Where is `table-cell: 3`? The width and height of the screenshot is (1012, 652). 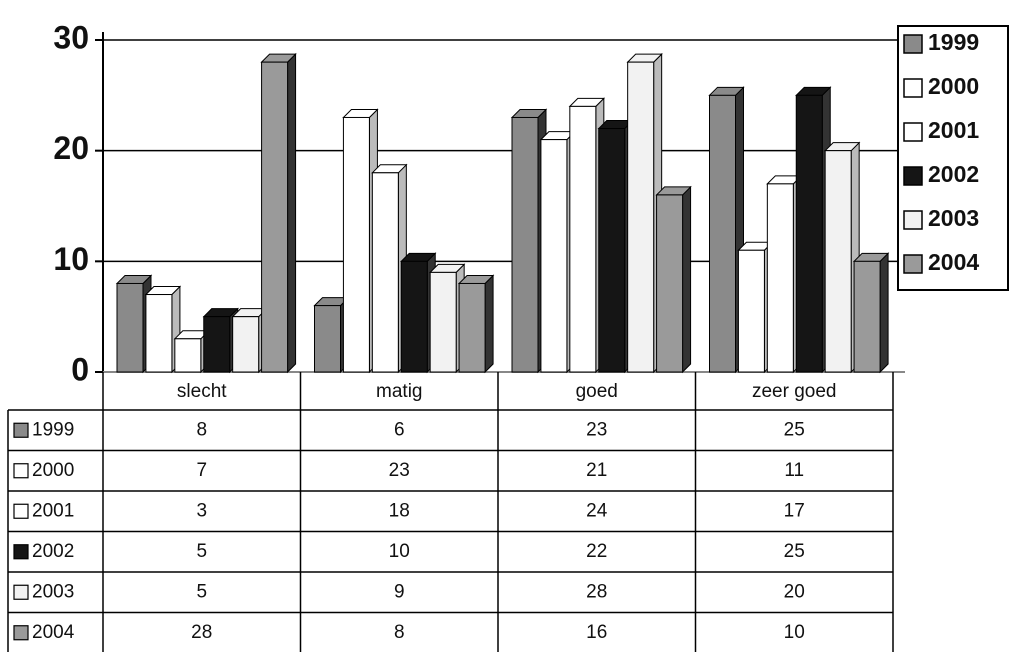 table-cell: 3 is located at coordinates (201, 510).